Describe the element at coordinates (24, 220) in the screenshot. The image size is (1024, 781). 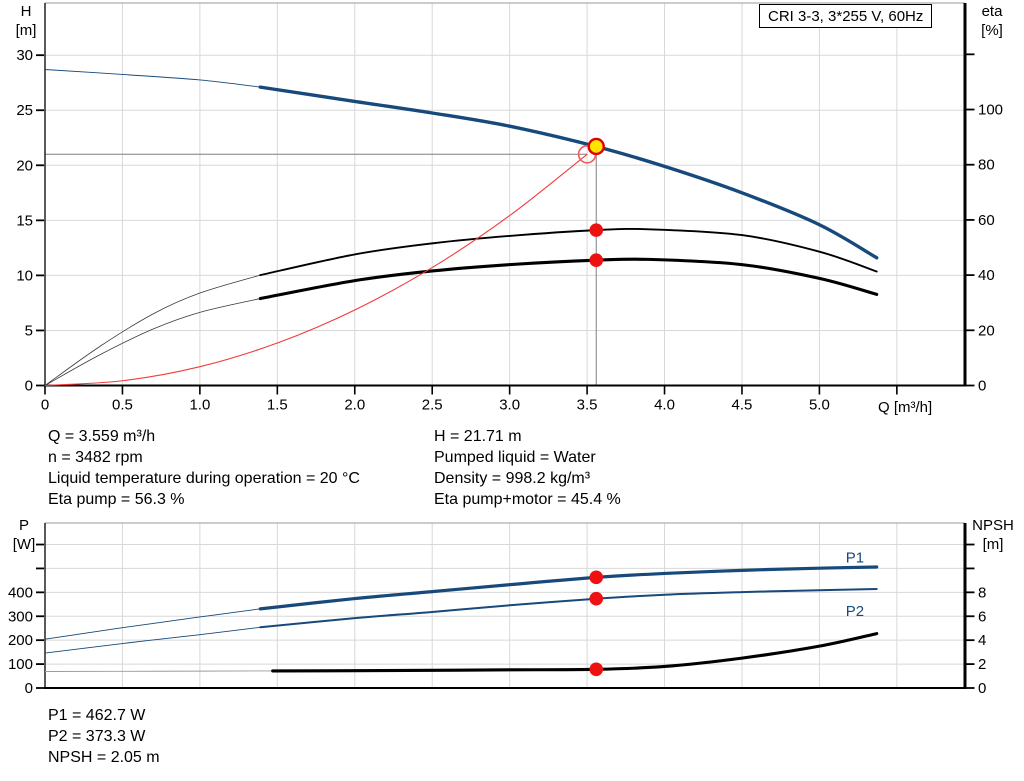
I see `tick-label: 15` at that location.